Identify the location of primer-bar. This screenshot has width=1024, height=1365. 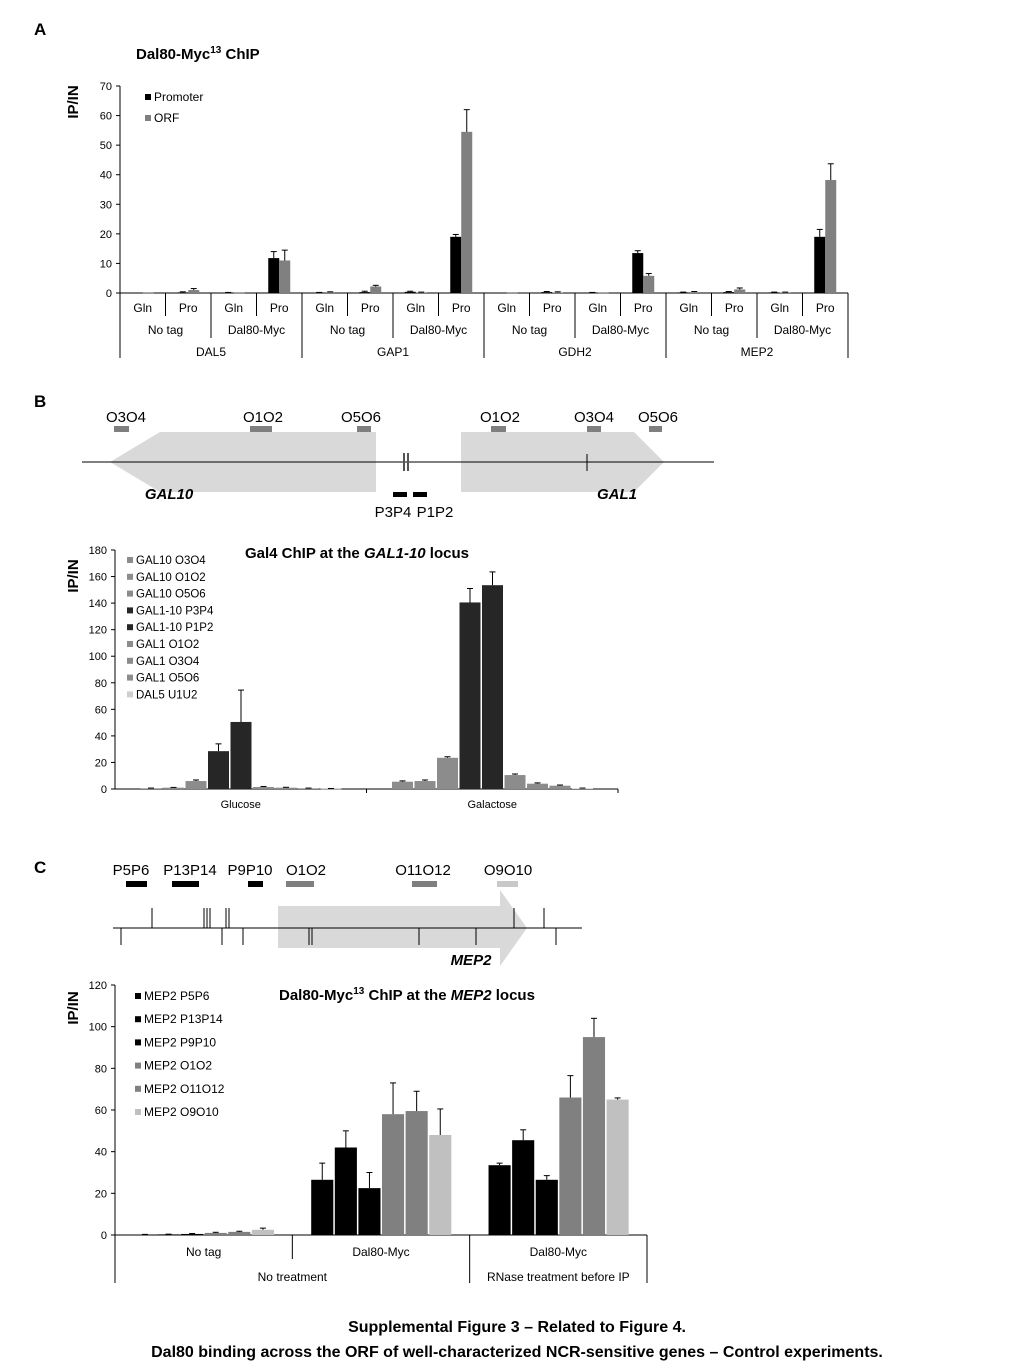
(420, 494).